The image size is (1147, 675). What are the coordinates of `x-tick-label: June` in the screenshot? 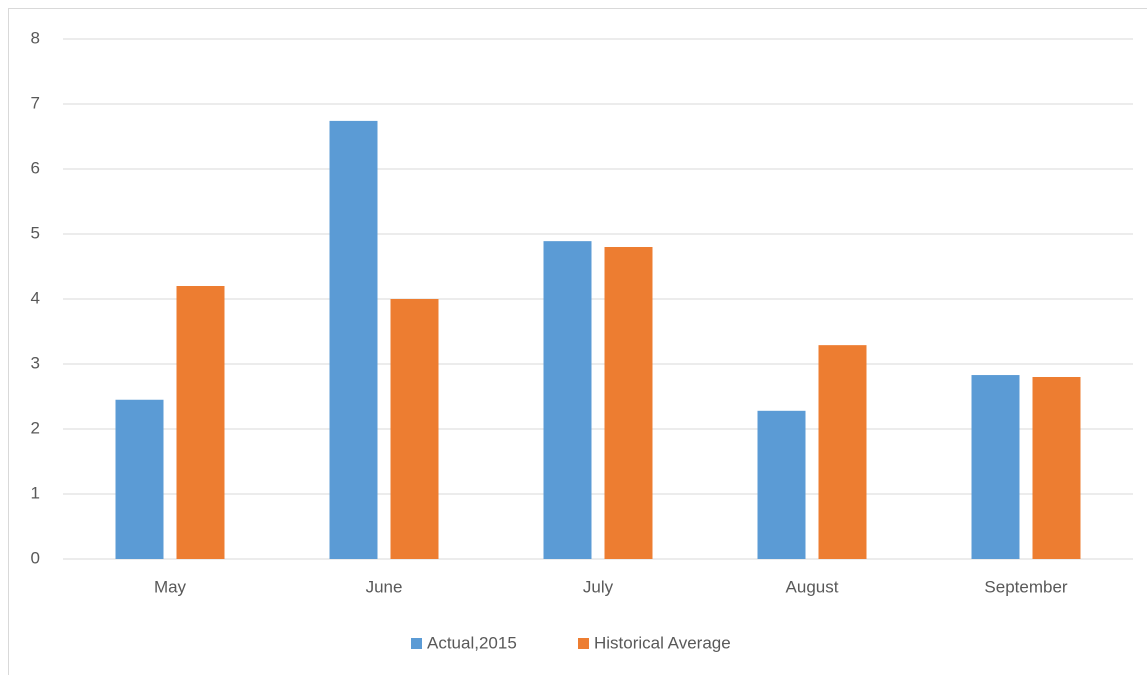 It's located at (384, 586).